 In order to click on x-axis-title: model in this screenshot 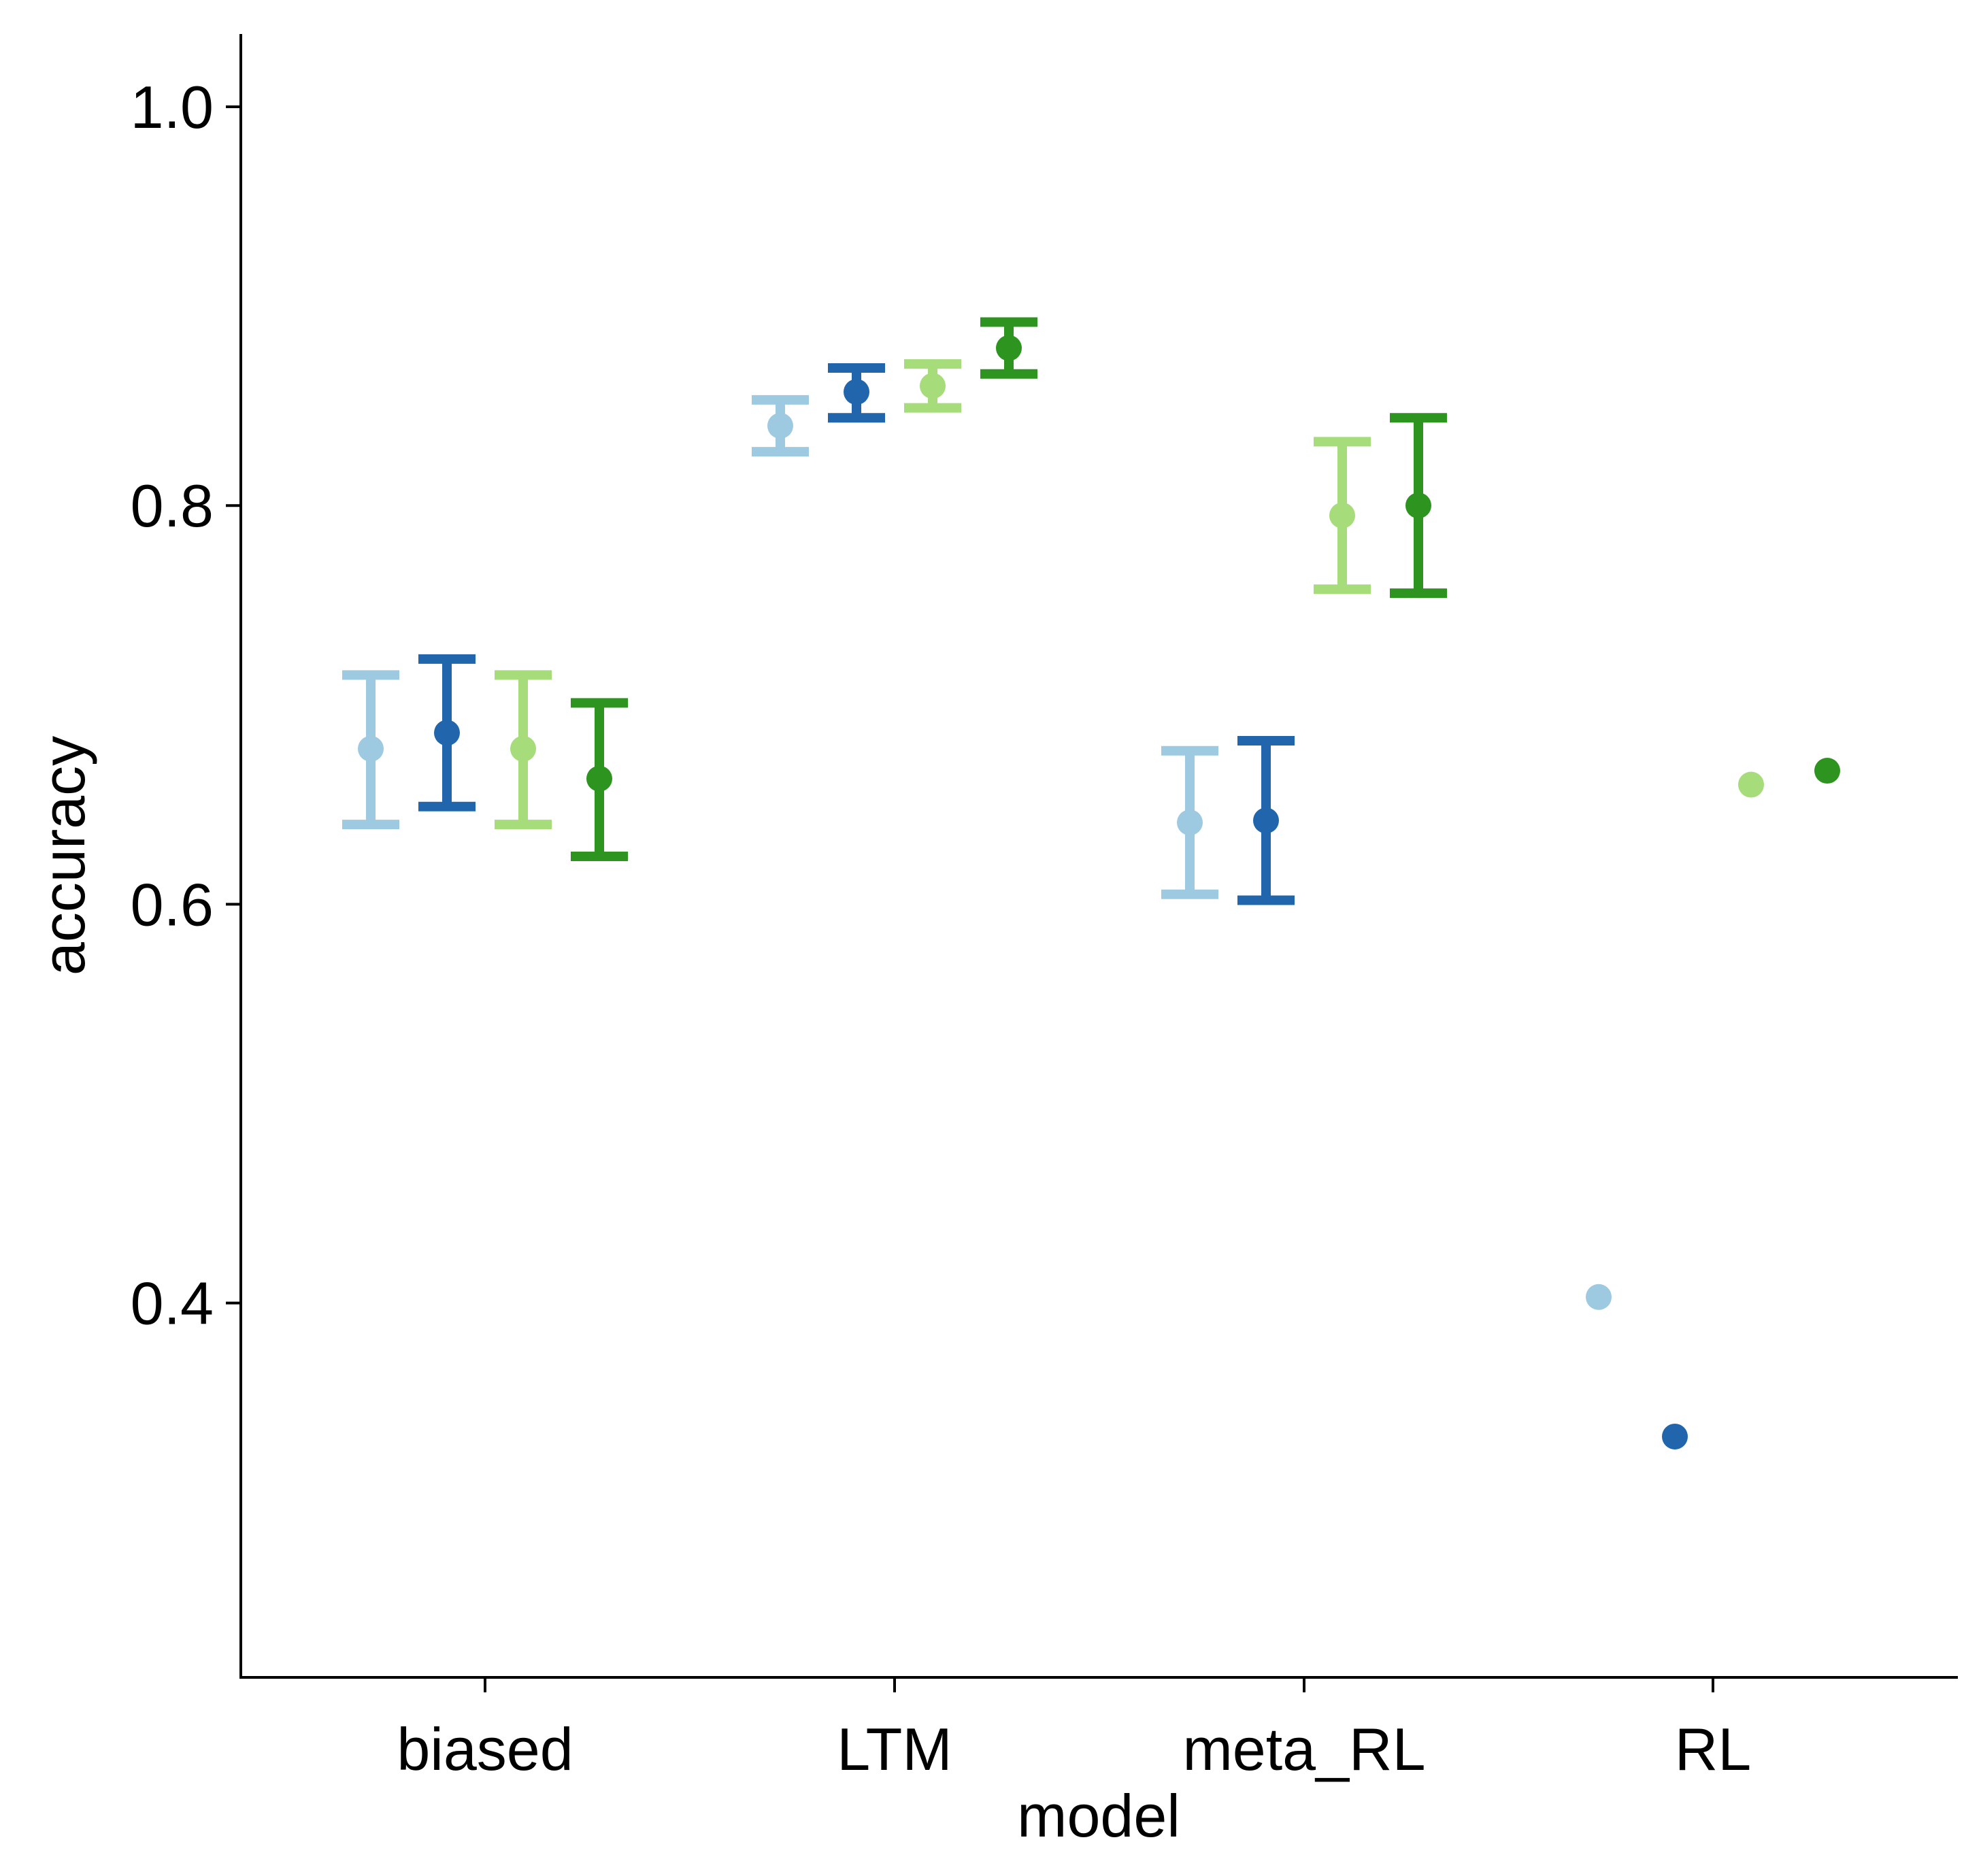, I will do `click(1098, 1815)`.